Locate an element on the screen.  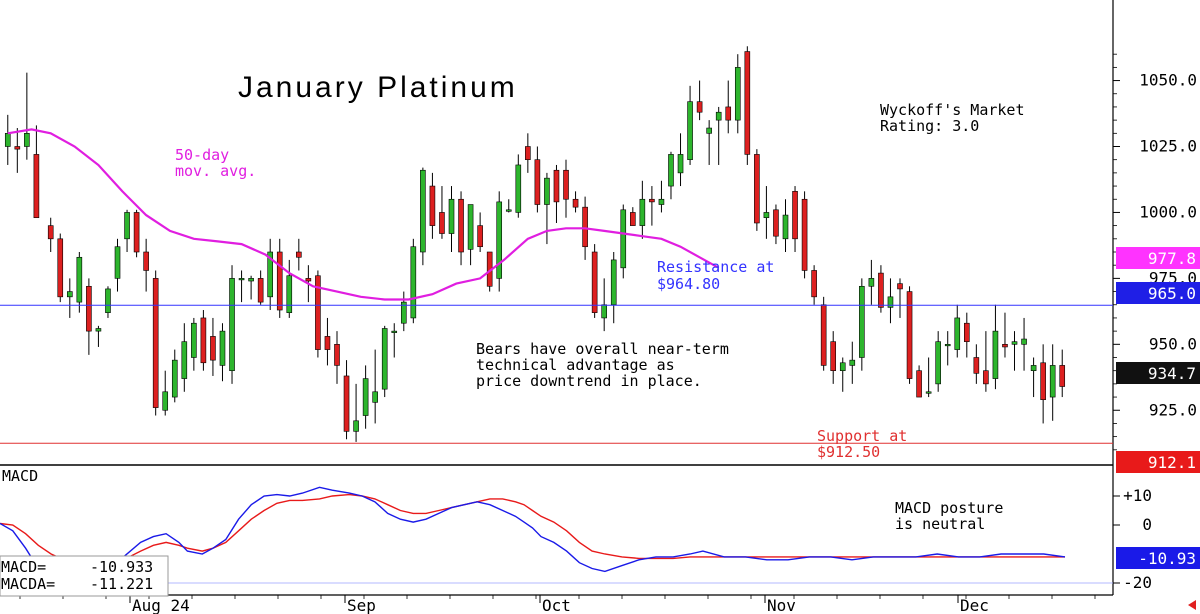
x-tick-label: Dec is located at coordinates (974, 605).